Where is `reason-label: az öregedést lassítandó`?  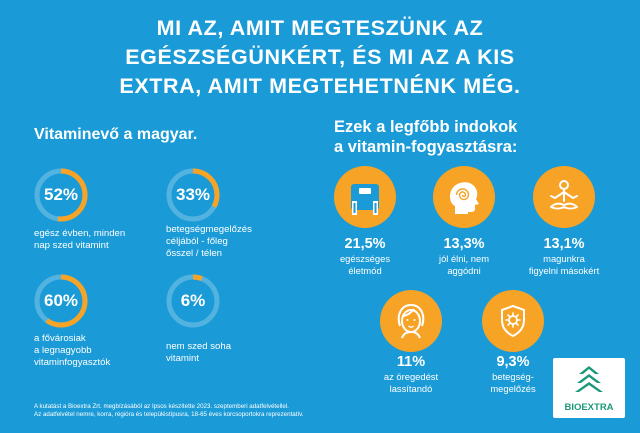 reason-label: az öregedést lassítandó is located at coordinates (411, 382).